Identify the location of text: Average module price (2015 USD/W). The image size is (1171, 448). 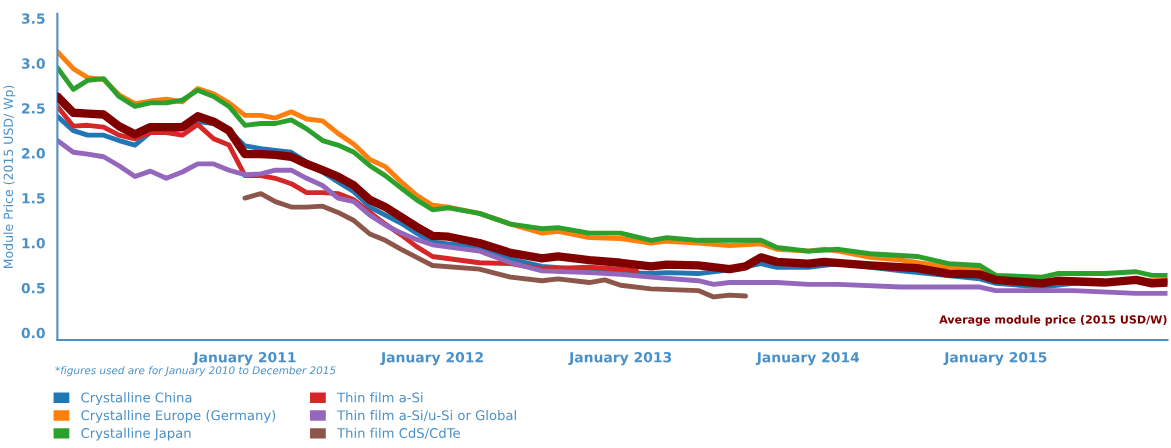
(1053, 320).